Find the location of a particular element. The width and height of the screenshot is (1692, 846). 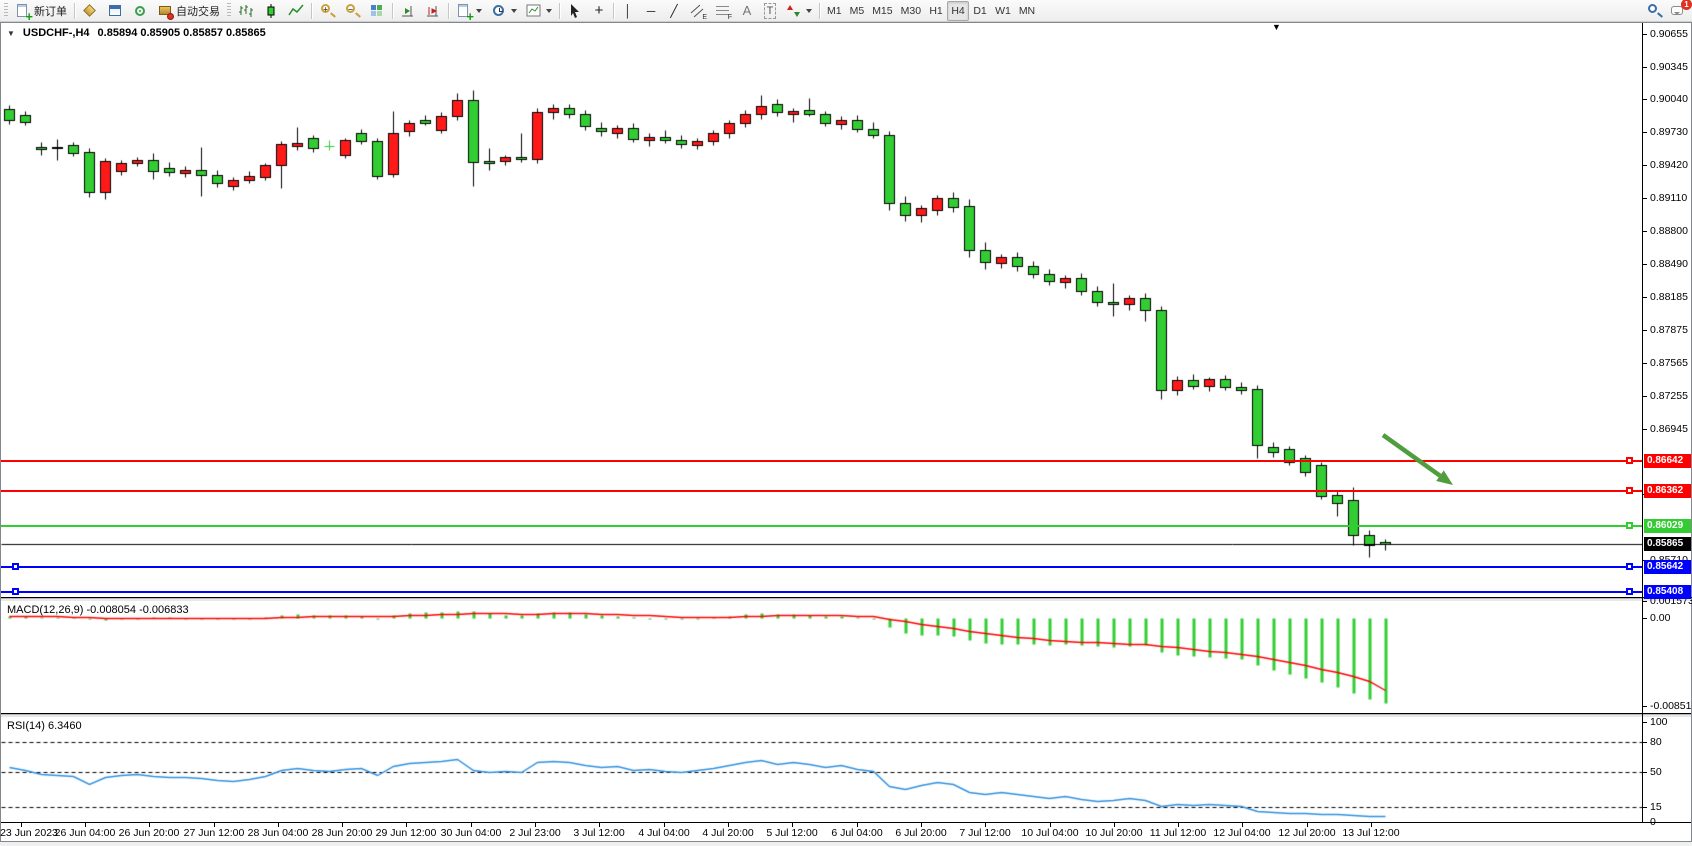

search-icon is located at coordinates (1654, 11).